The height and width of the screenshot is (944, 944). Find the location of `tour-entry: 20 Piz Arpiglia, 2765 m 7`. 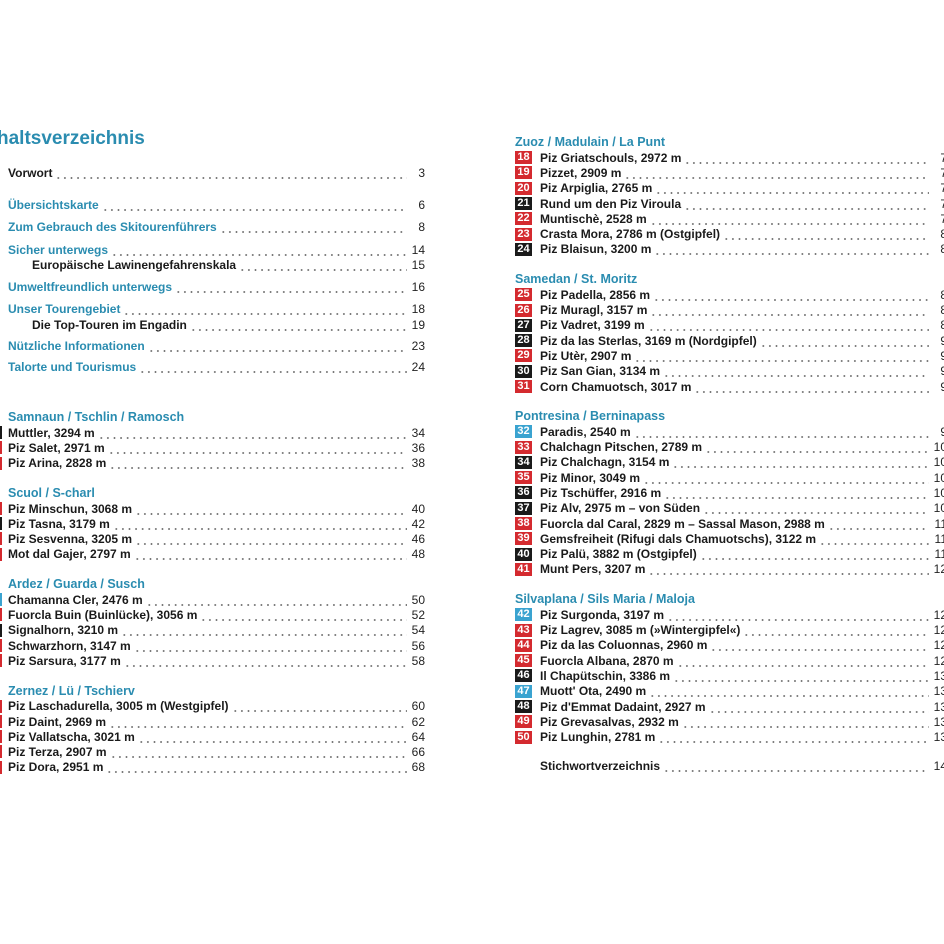

tour-entry: 20 Piz Arpiglia, 2765 m 7 is located at coordinates (729, 188).